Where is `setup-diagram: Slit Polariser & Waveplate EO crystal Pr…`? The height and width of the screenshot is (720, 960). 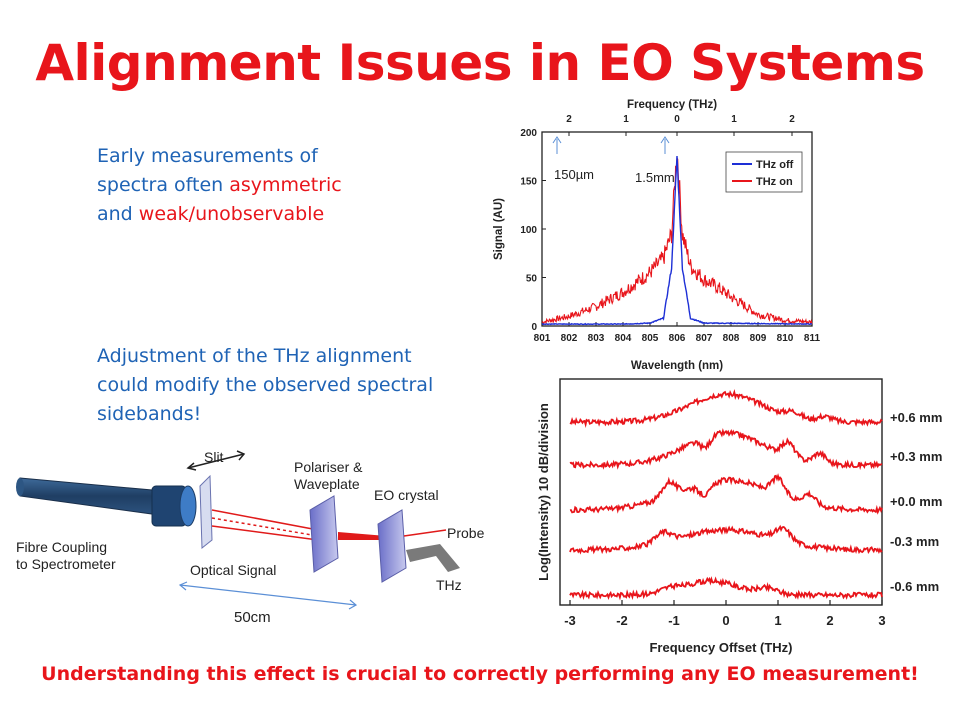
setup-diagram: Slit Polariser & Waveplate EO crystal Pr… is located at coordinates (250, 537).